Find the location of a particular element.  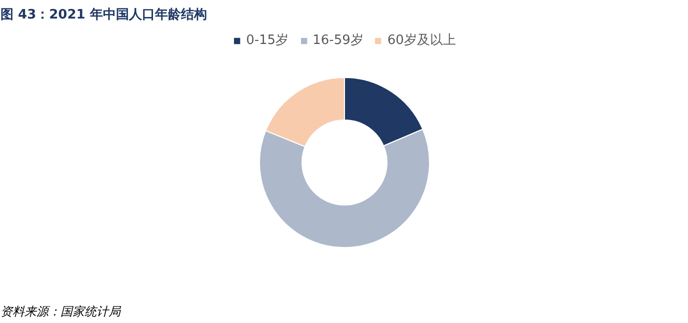

legend-label: 60岁及以上 is located at coordinates (421, 40).